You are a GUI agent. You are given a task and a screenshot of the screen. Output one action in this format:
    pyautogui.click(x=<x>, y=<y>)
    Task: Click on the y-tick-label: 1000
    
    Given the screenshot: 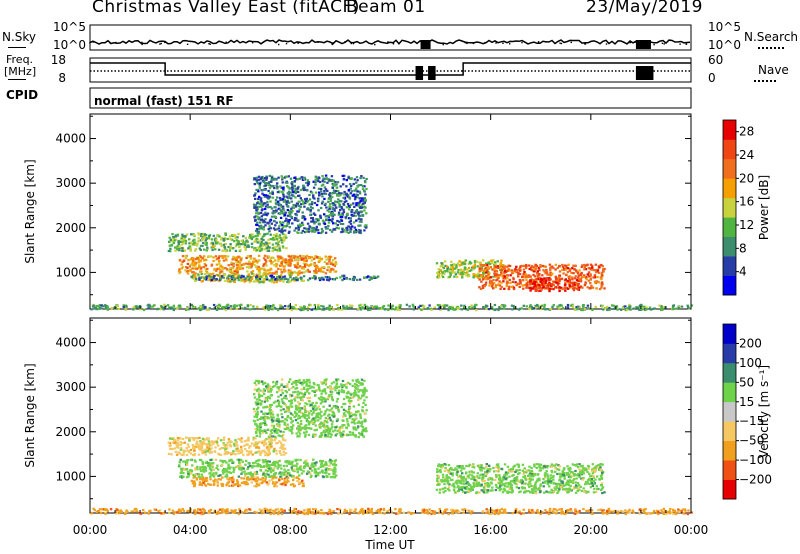 What is the action you would take?
    pyautogui.click(x=70, y=272)
    